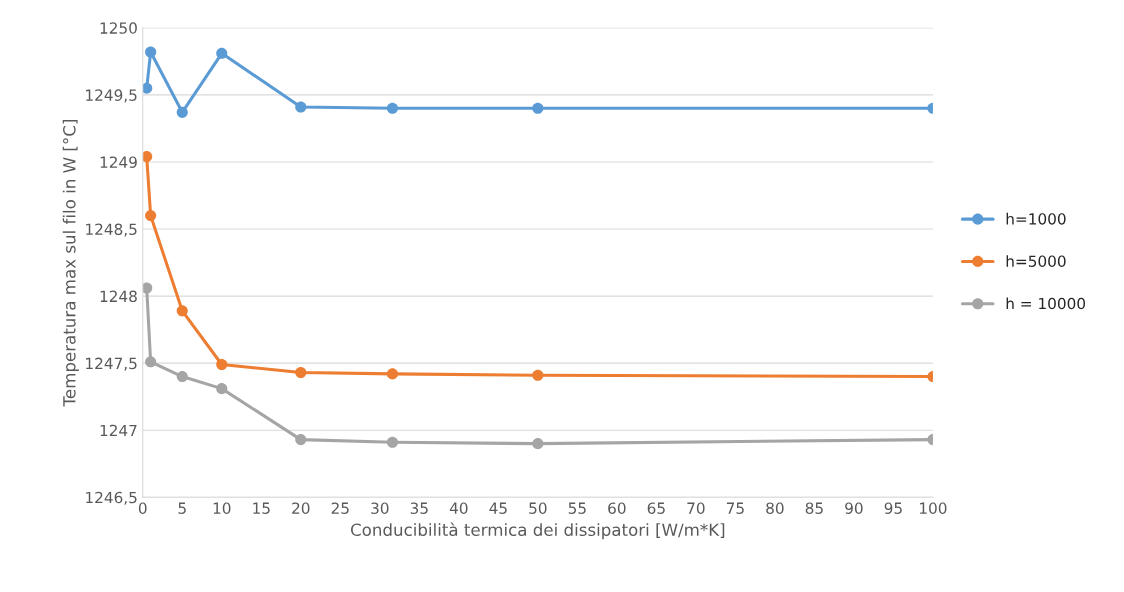  What do you see at coordinates (775, 508) in the screenshot?
I see `x-tick-label: 80` at bounding box center [775, 508].